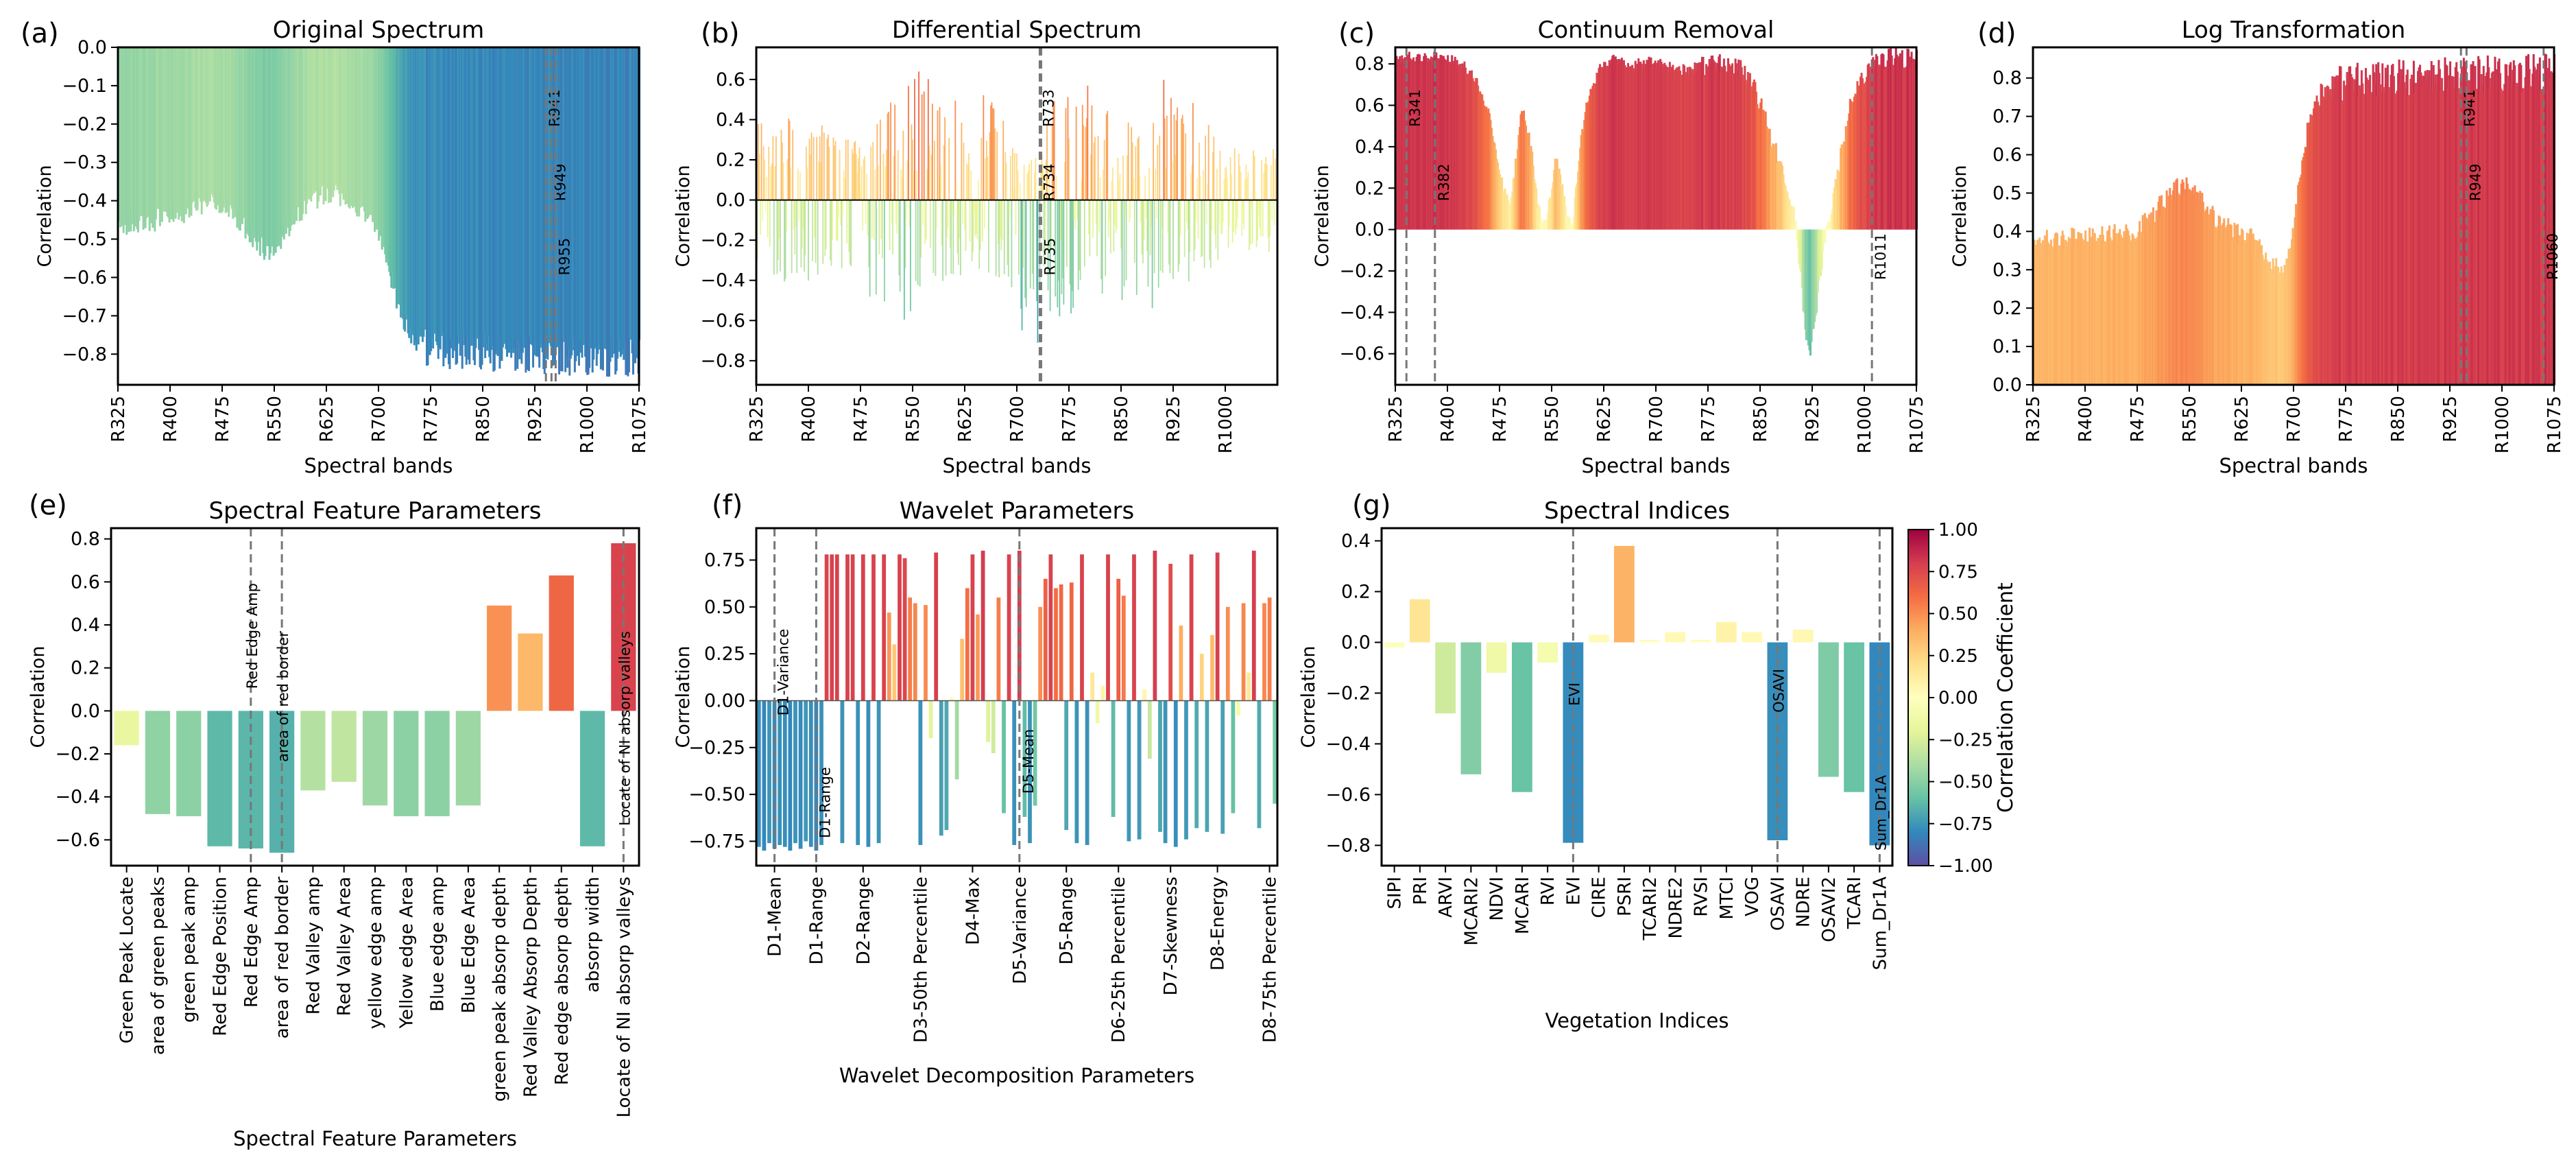 This screenshot has height=1175, width=2576. I want to click on y-tick-label: 0.4, so click(1369, 147).